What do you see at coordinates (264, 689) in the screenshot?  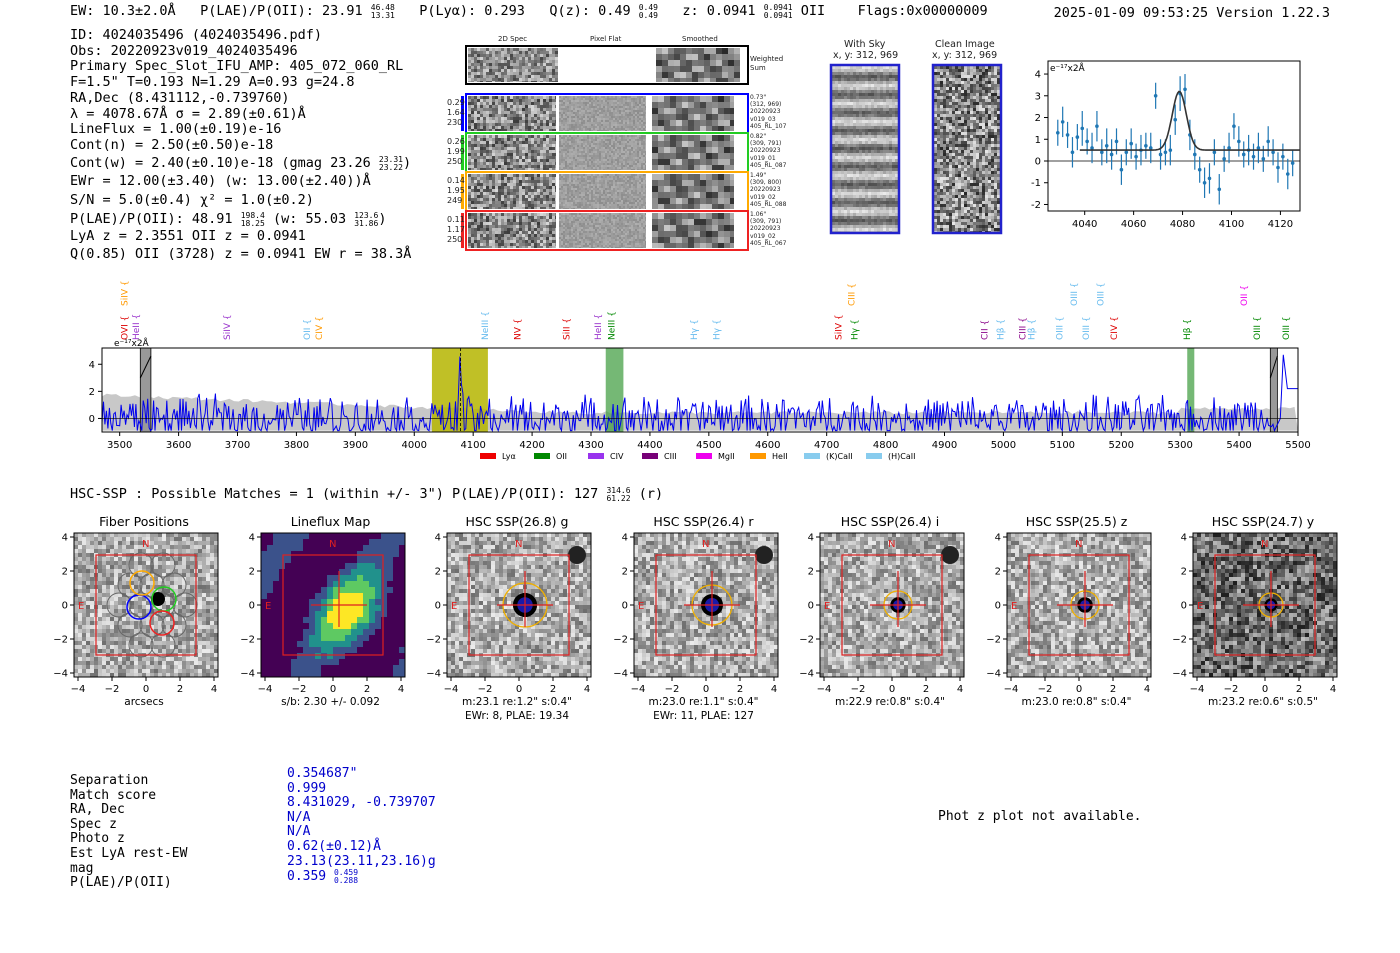 I see `hsc-xtick-label: −4` at bounding box center [264, 689].